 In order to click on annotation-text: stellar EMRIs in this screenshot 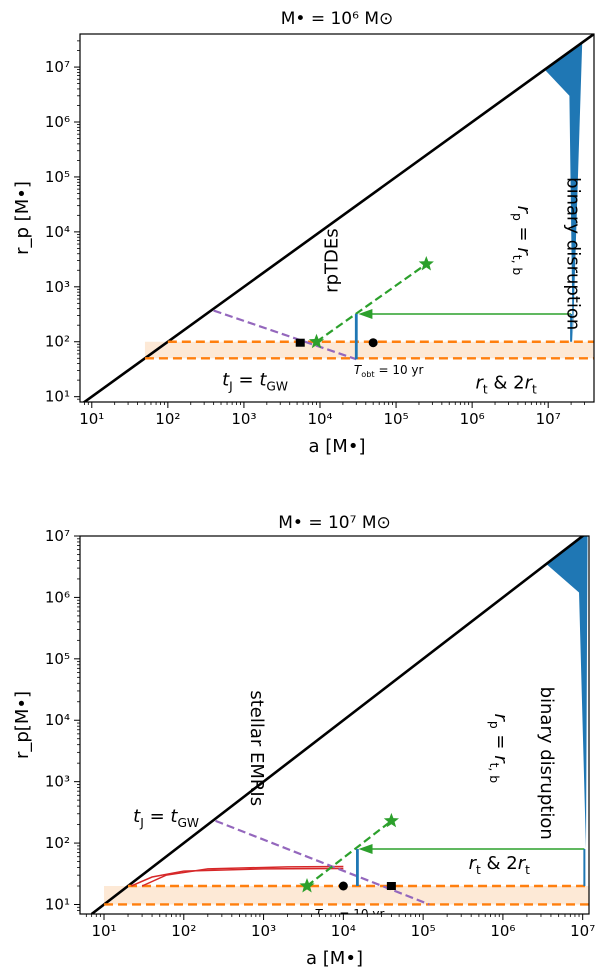, I will do `click(256, 748)`.